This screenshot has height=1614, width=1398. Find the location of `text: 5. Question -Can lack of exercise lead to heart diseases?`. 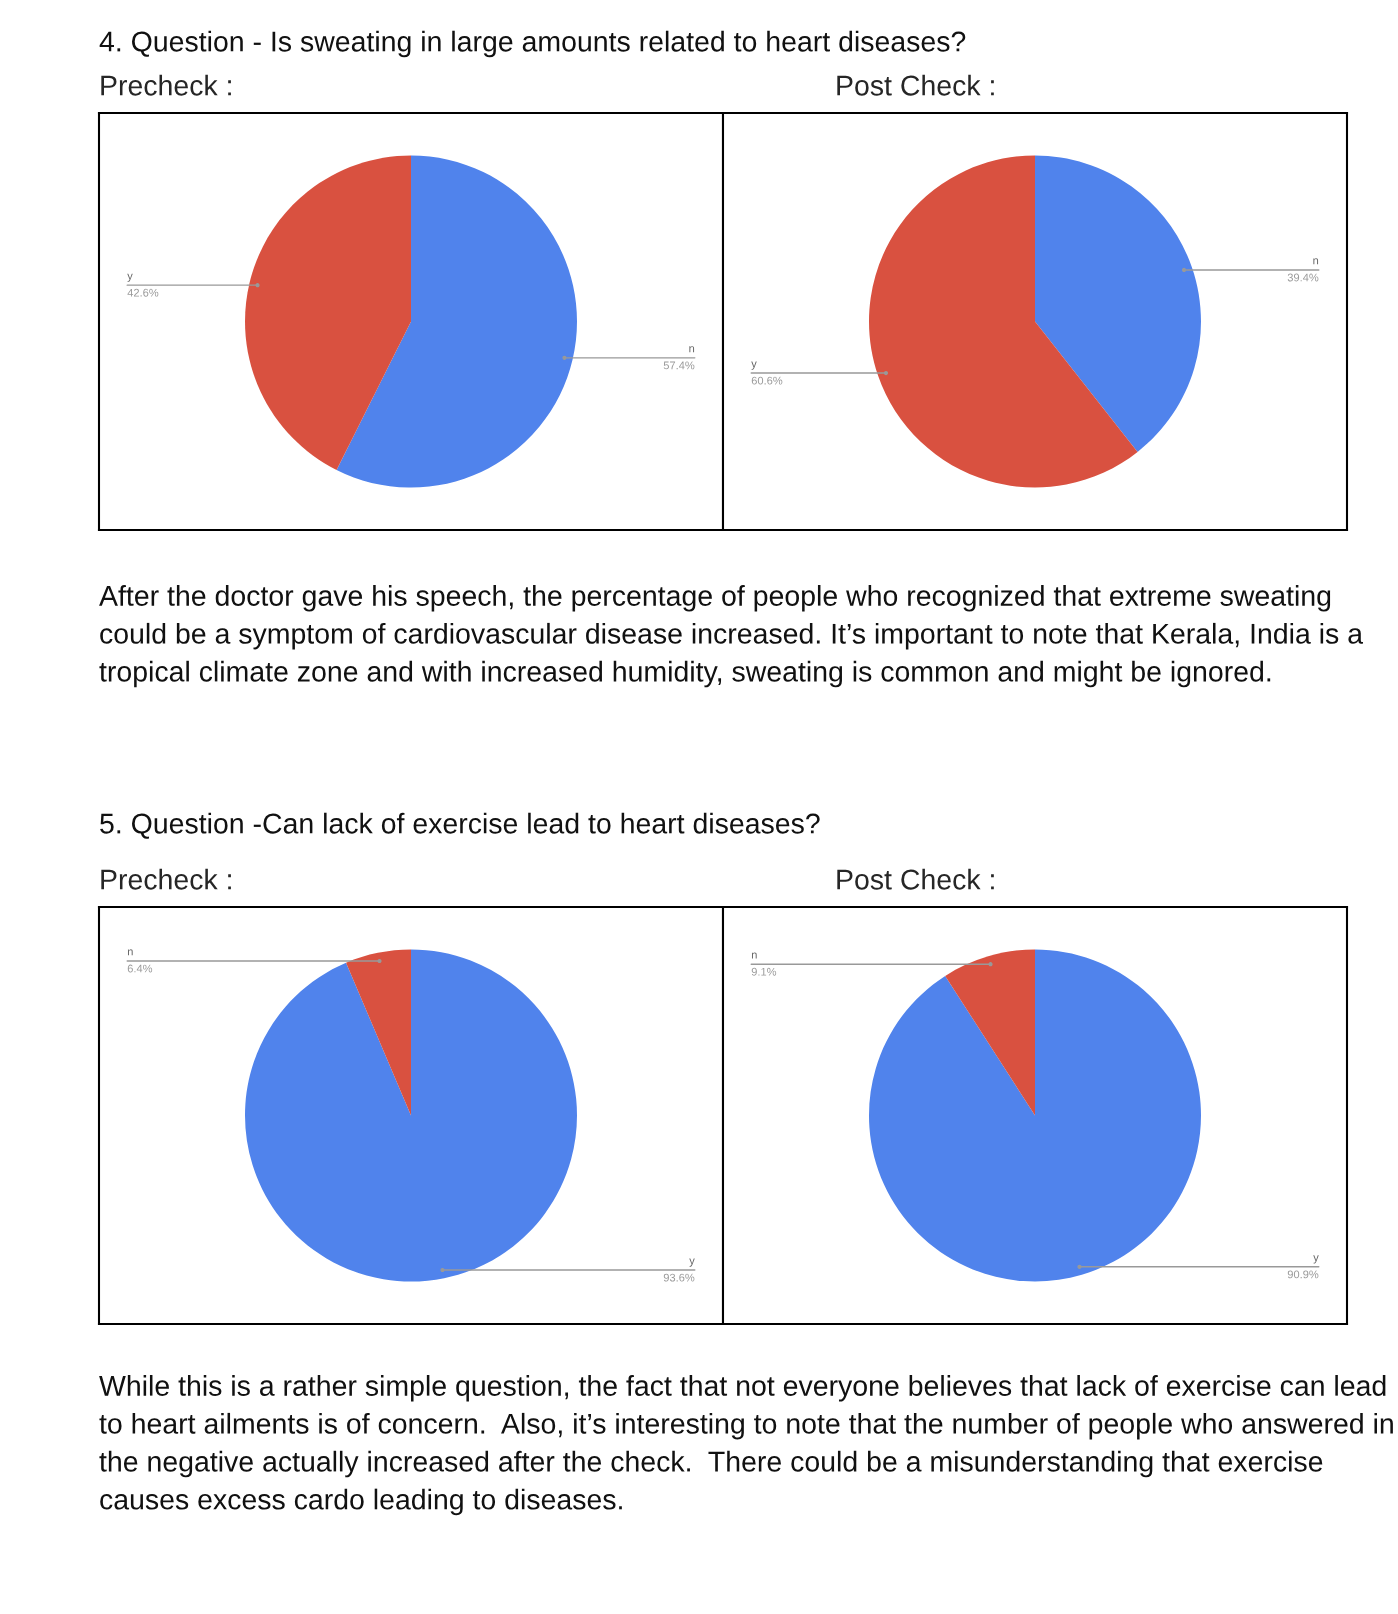

text: 5. Question -Can lack of exercise lead to heart diseases? is located at coordinates (460, 825).